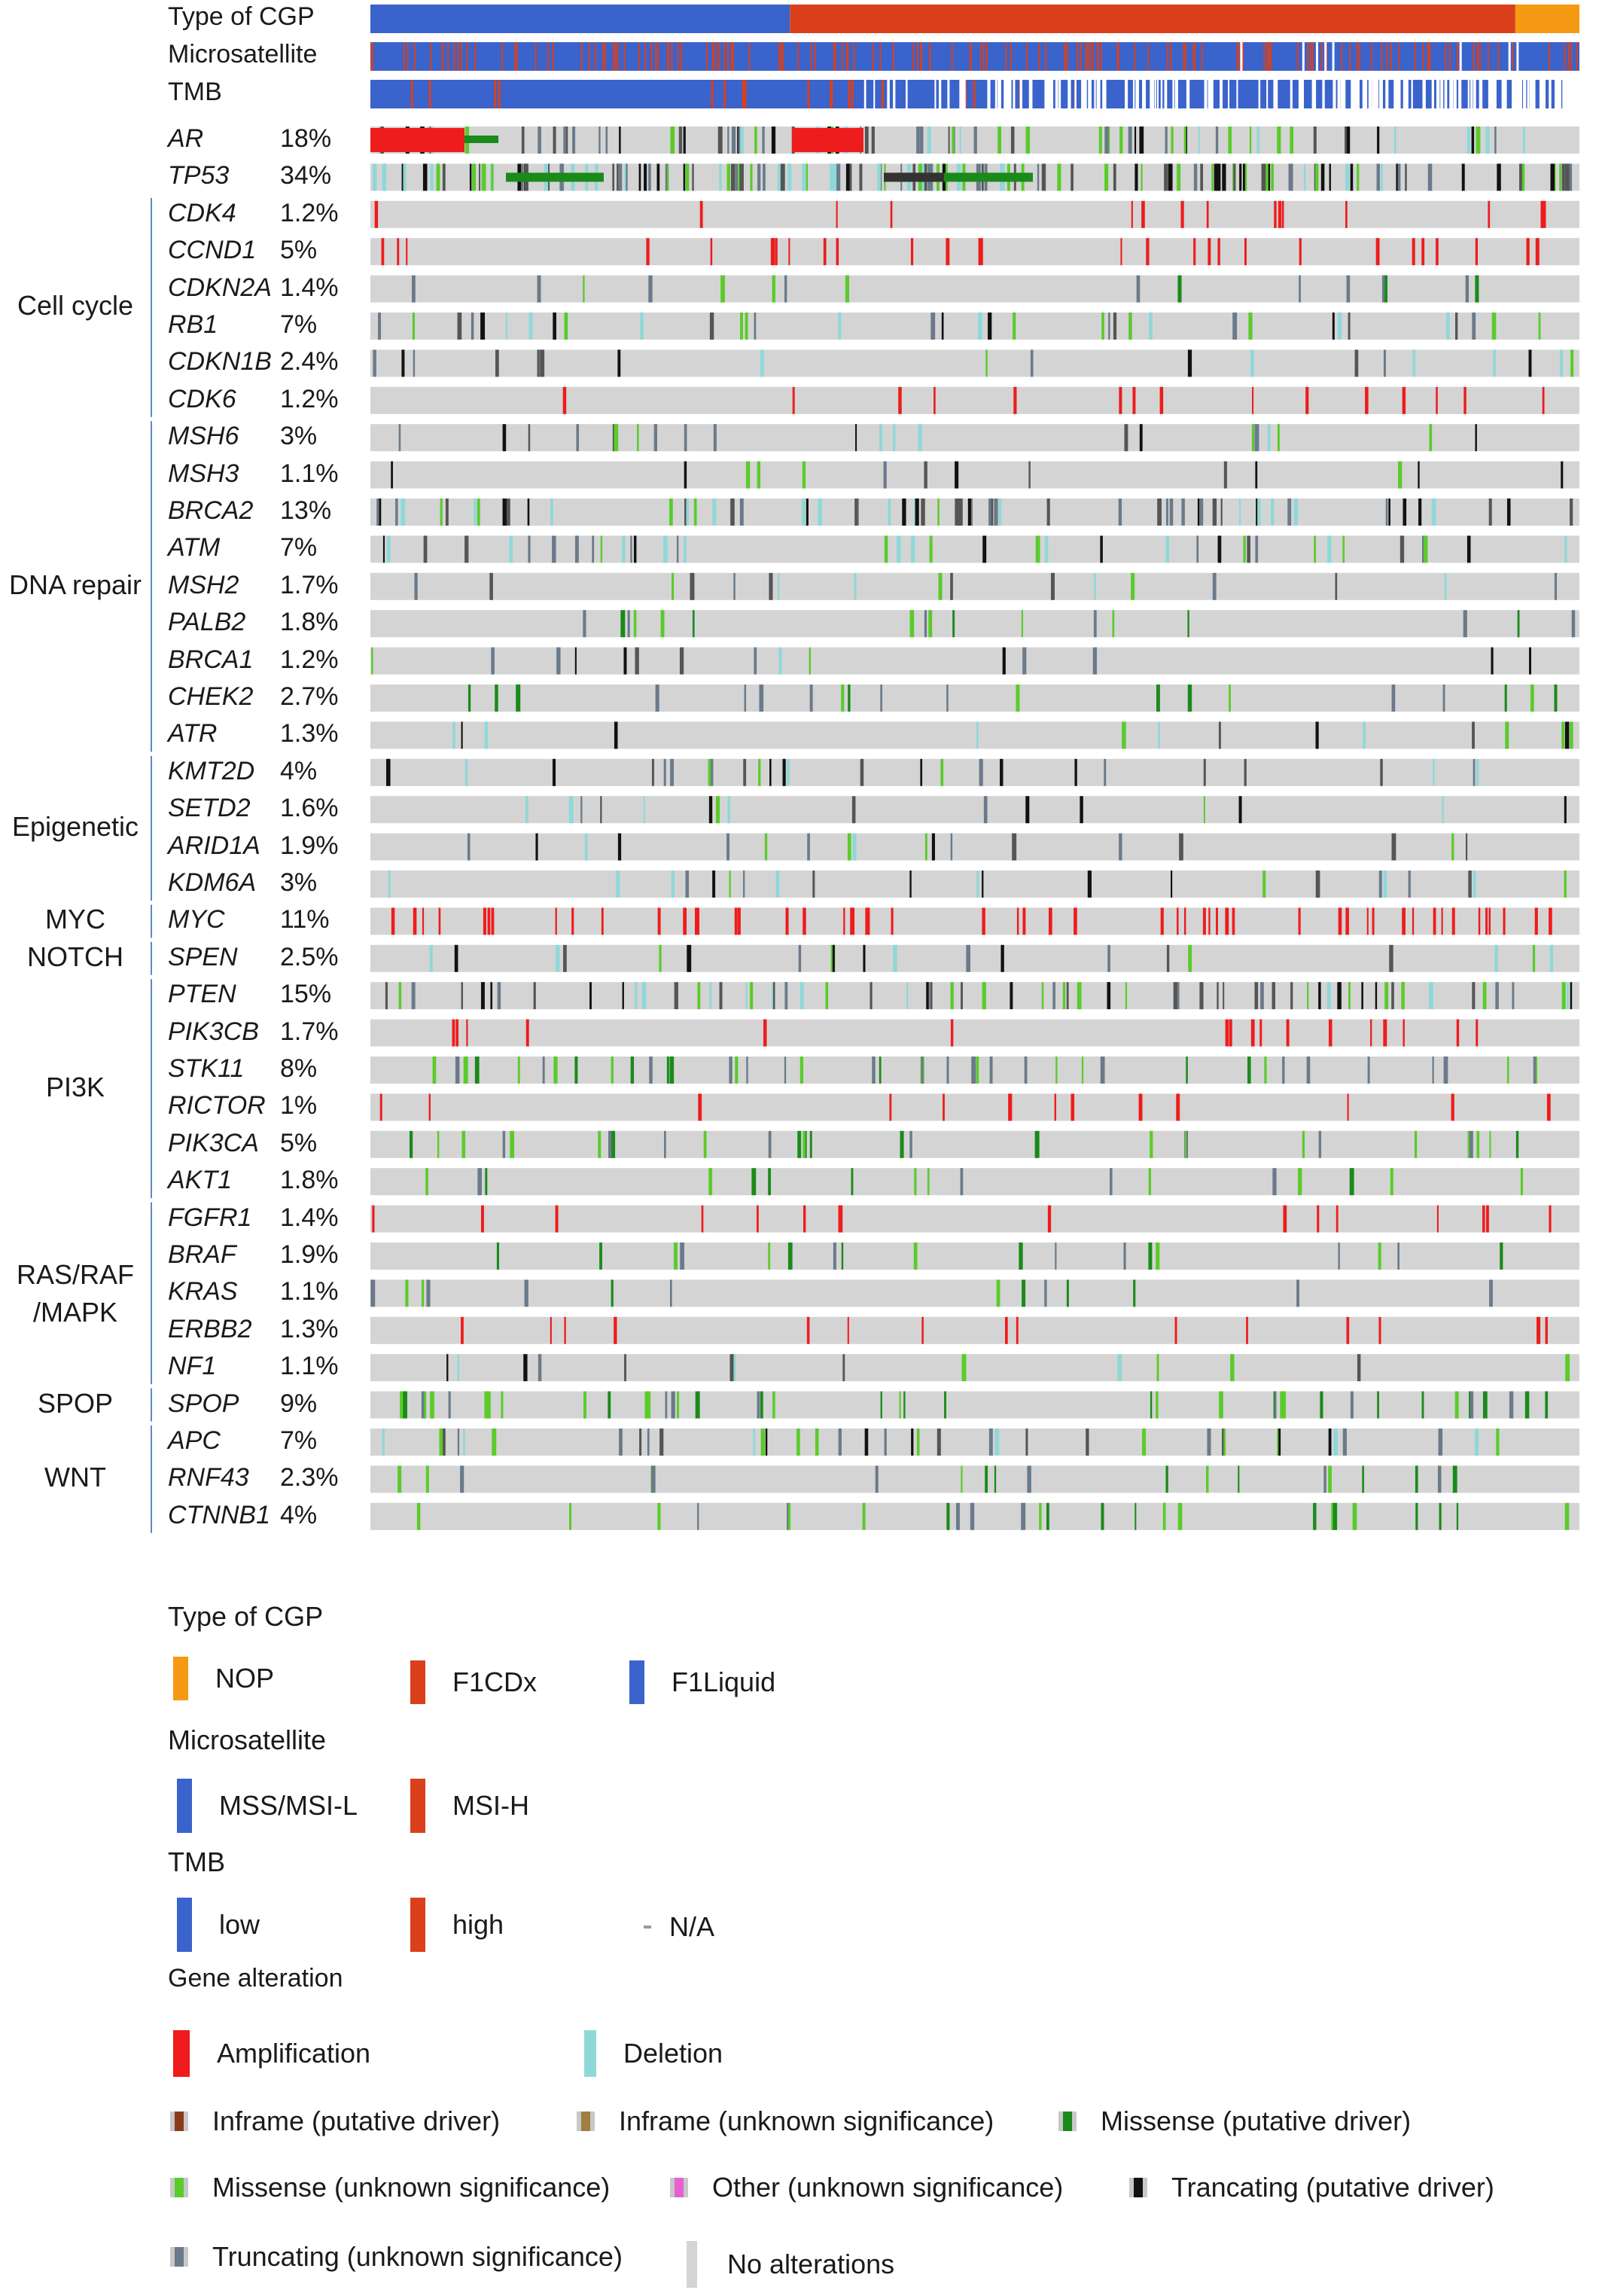 The height and width of the screenshot is (2296, 1602). What do you see at coordinates (220, 287) in the screenshot?
I see `gene-label-cdkn2a: CDKN2A` at bounding box center [220, 287].